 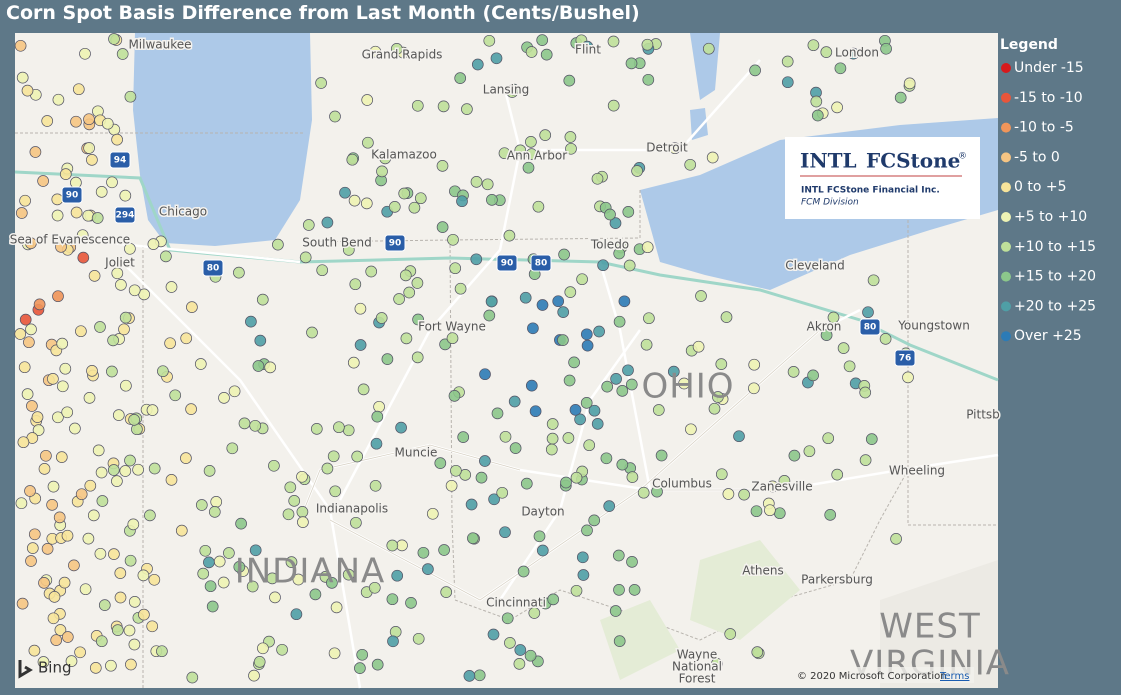 I want to click on highway-number: 90, so click(x=395, y=244).